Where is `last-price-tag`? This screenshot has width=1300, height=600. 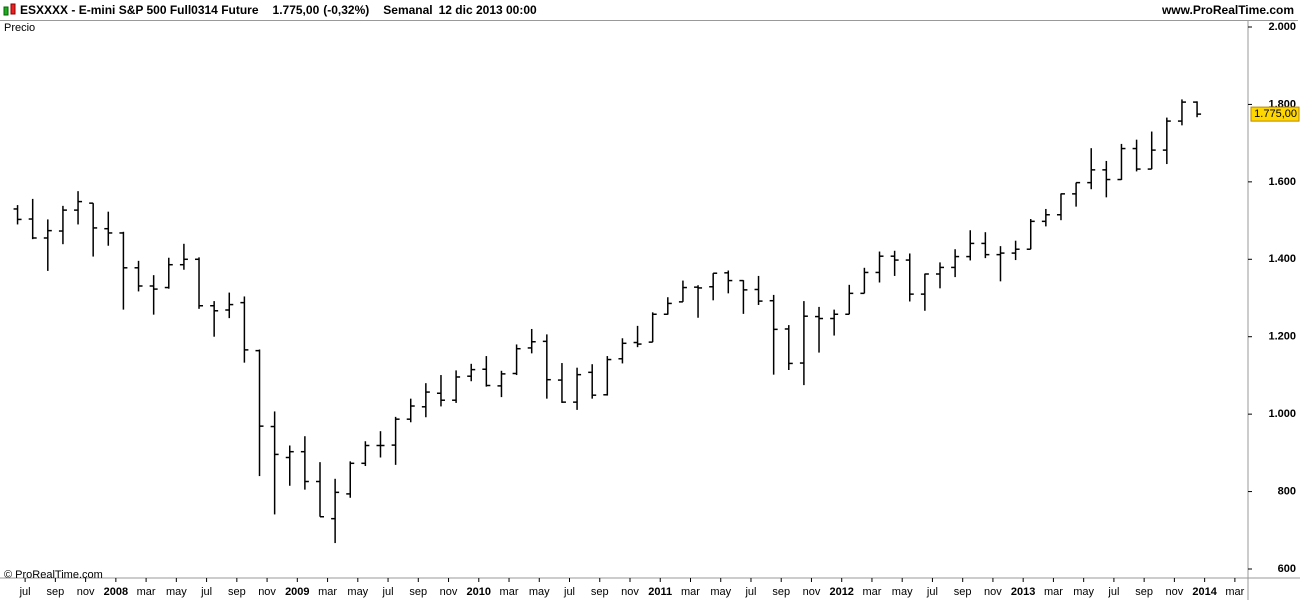
last-price-tag is located at coordinates (1275, 114).